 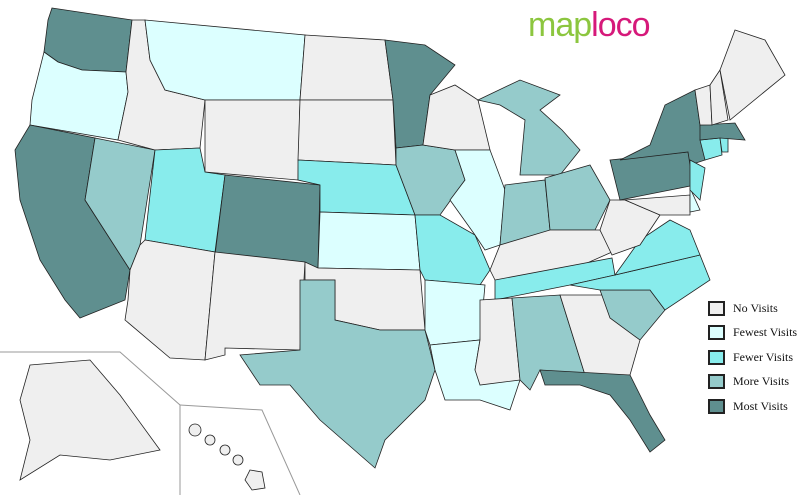 What do you see at coordinates (760, 405) in the screenshot?
I see `legend-label: Most Visits` at bounding box center [760, 405].